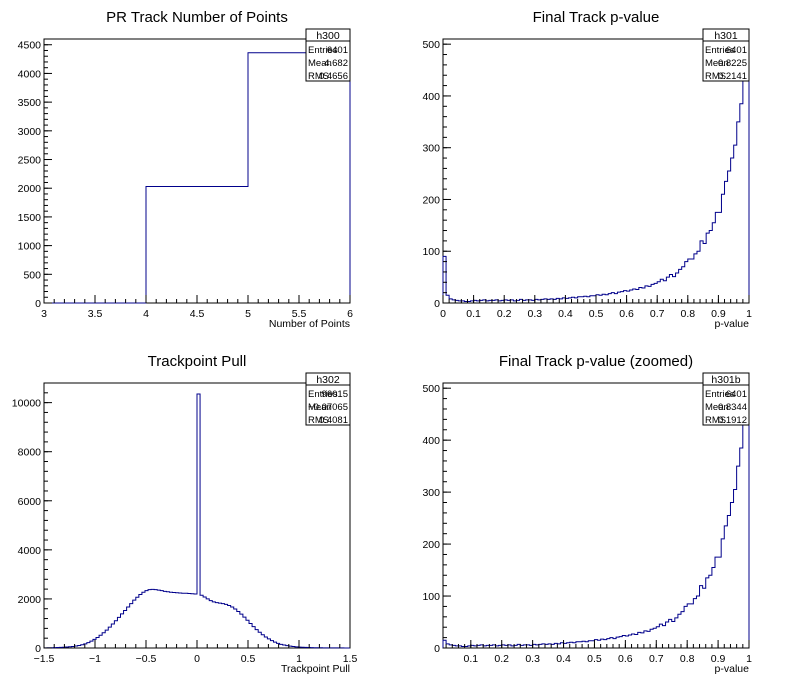  What do you see at coordinates (336, 63) in the screenshot?
I see `stats-value: 4.682` at bounding box center [336, 63].